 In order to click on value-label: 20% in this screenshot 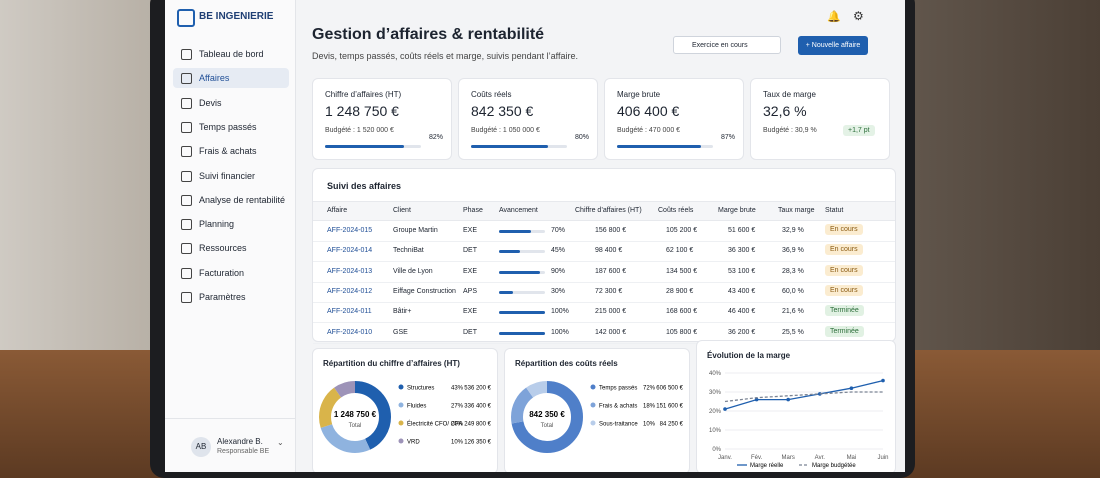, I will do `click(457, 425)`.